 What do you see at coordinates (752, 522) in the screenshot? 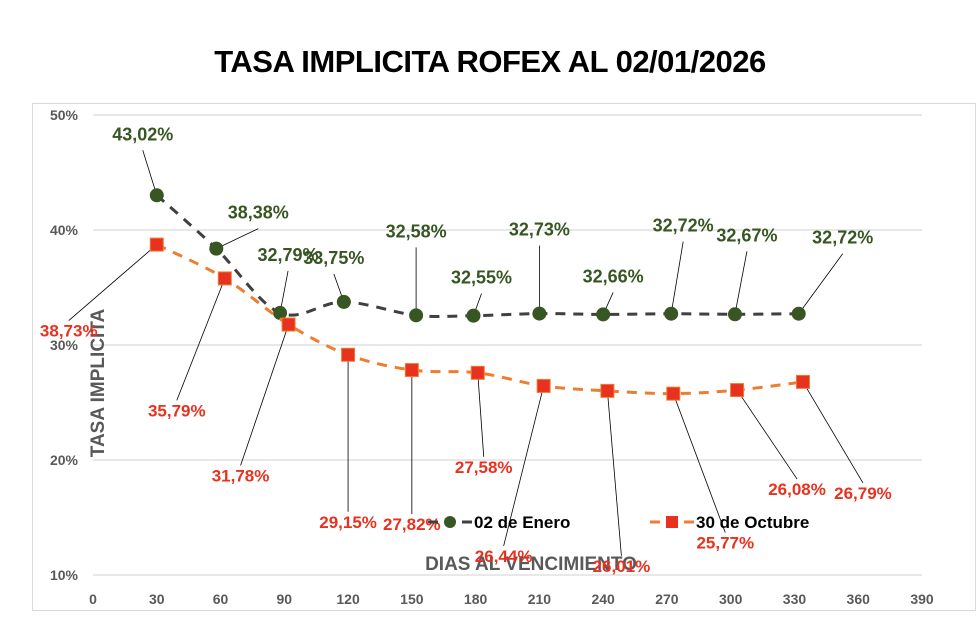
I see `legend-label: 30 de Octubre` at bounding box center [752, 522].